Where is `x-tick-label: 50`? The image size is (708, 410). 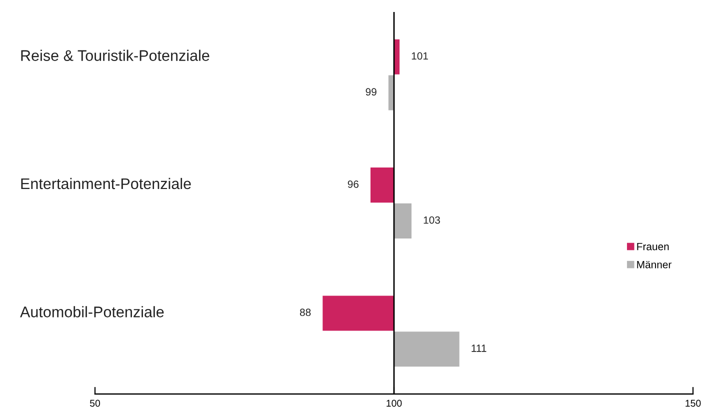 x-tick-label: 50 is located at coordinates (95, 403).